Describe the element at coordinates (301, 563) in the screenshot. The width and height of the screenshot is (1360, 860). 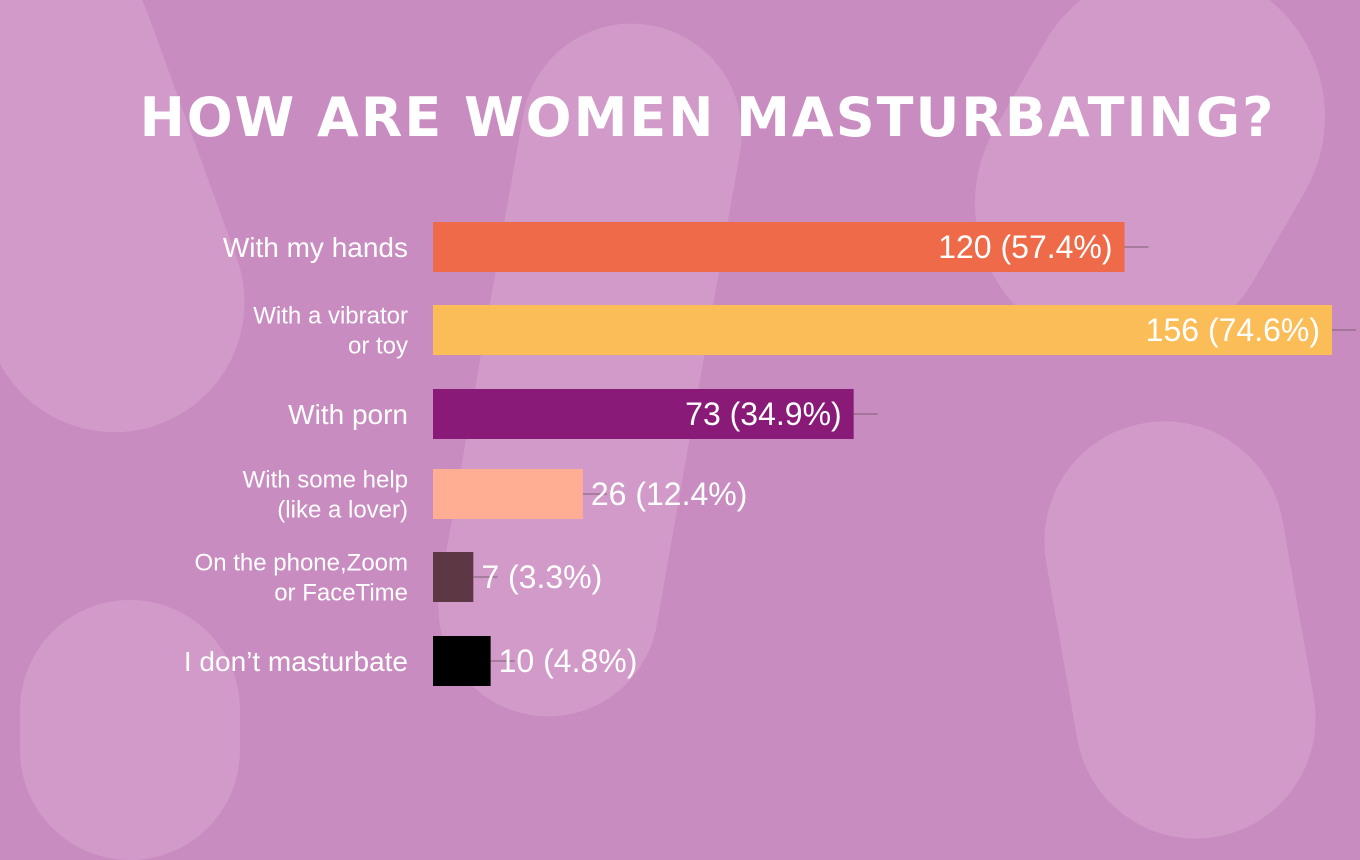
I see `category-label: On the phone,Zoom` at that location.